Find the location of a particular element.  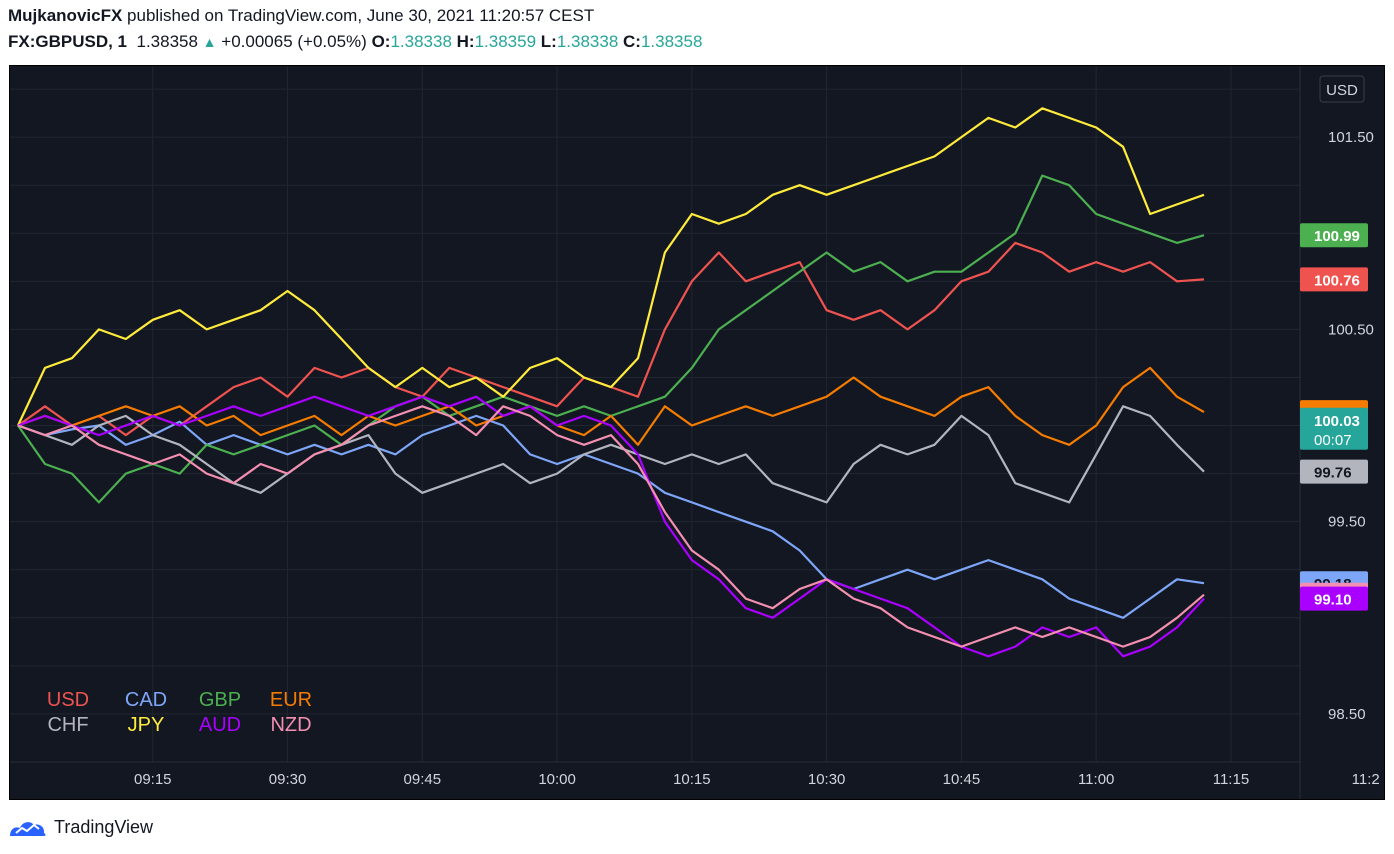

open-value: 1.38338 is located at coordinates (421, 41).